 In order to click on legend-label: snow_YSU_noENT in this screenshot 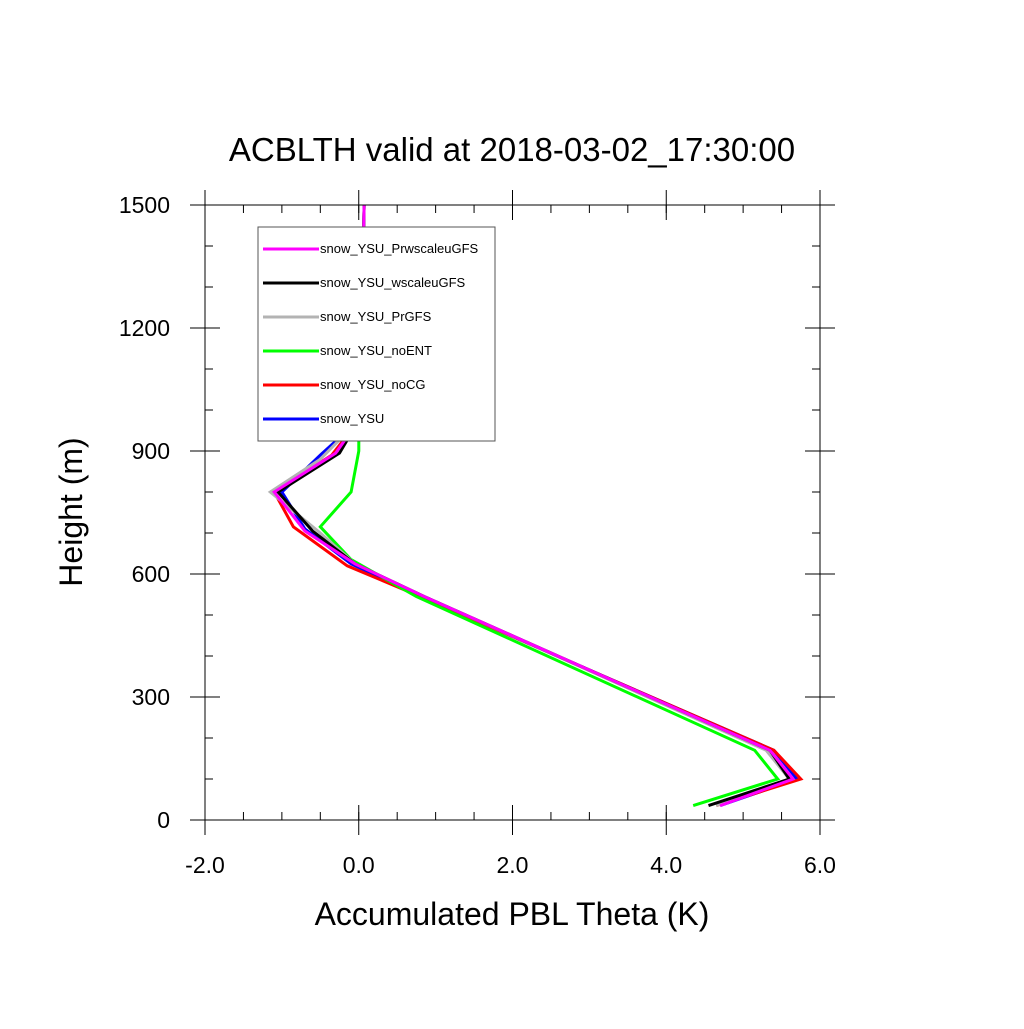, I will do `click(376, 350)`.